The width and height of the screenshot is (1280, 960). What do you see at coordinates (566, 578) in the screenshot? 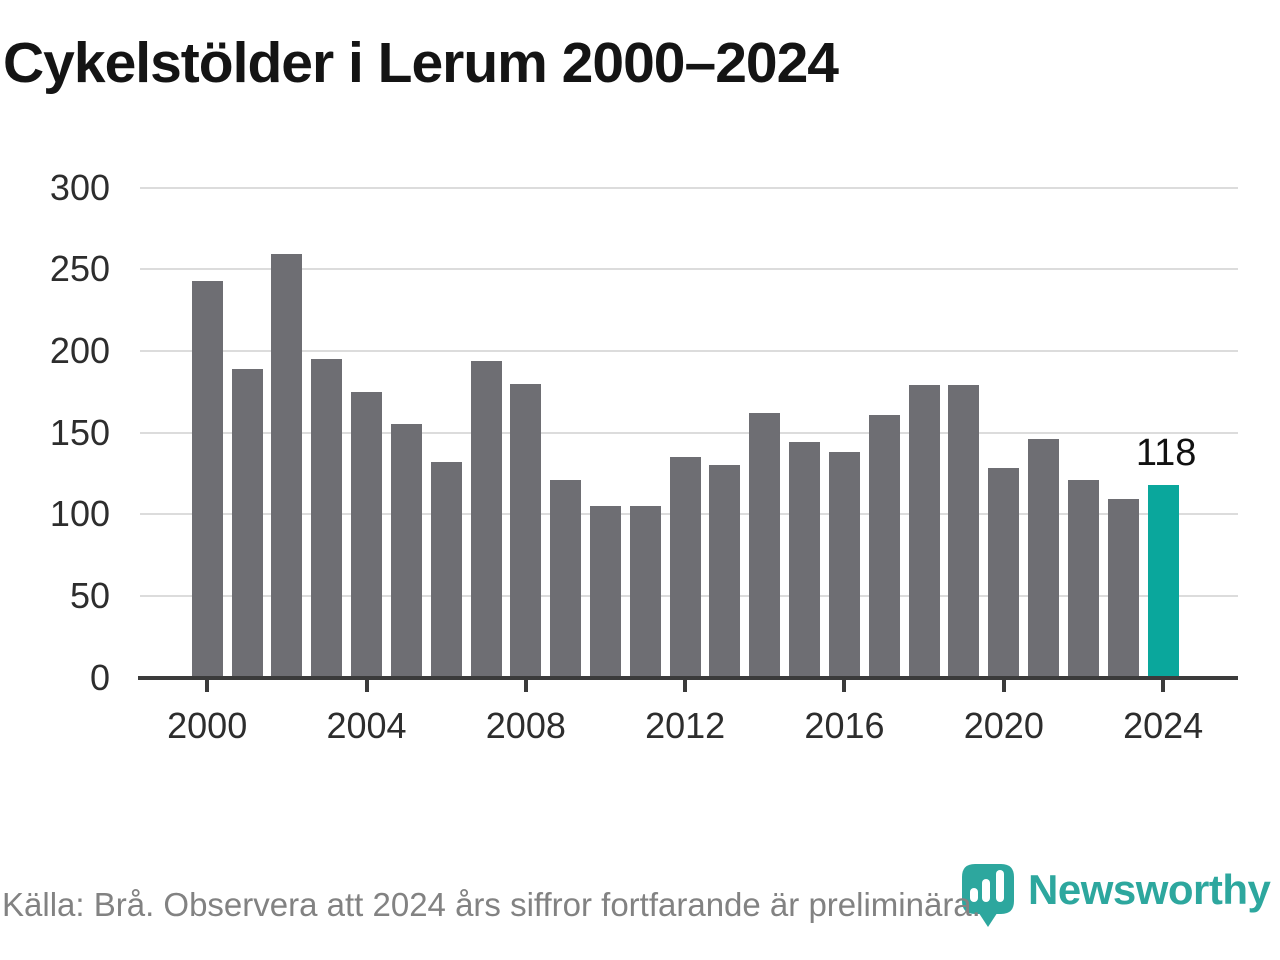
I see `bar-2009` at bounding box center [566, 578].